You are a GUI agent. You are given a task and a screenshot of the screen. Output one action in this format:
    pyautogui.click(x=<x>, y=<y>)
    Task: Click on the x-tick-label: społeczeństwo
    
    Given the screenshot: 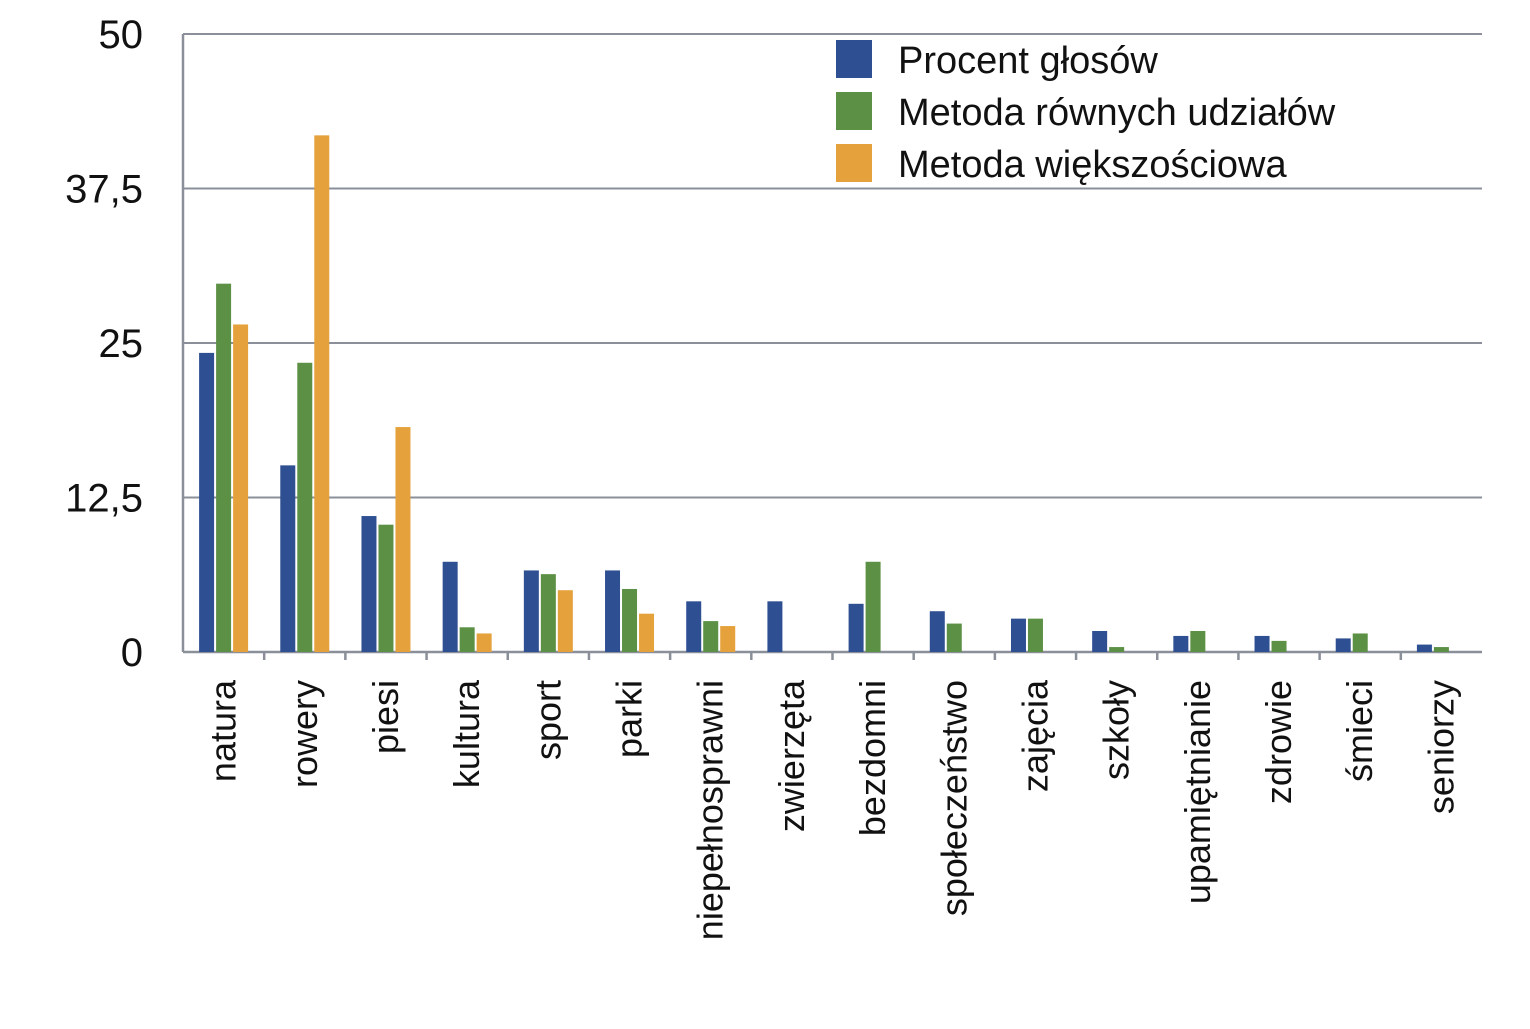 What is the action you would take?
    pyautogui.click(x=953, y=798)
    